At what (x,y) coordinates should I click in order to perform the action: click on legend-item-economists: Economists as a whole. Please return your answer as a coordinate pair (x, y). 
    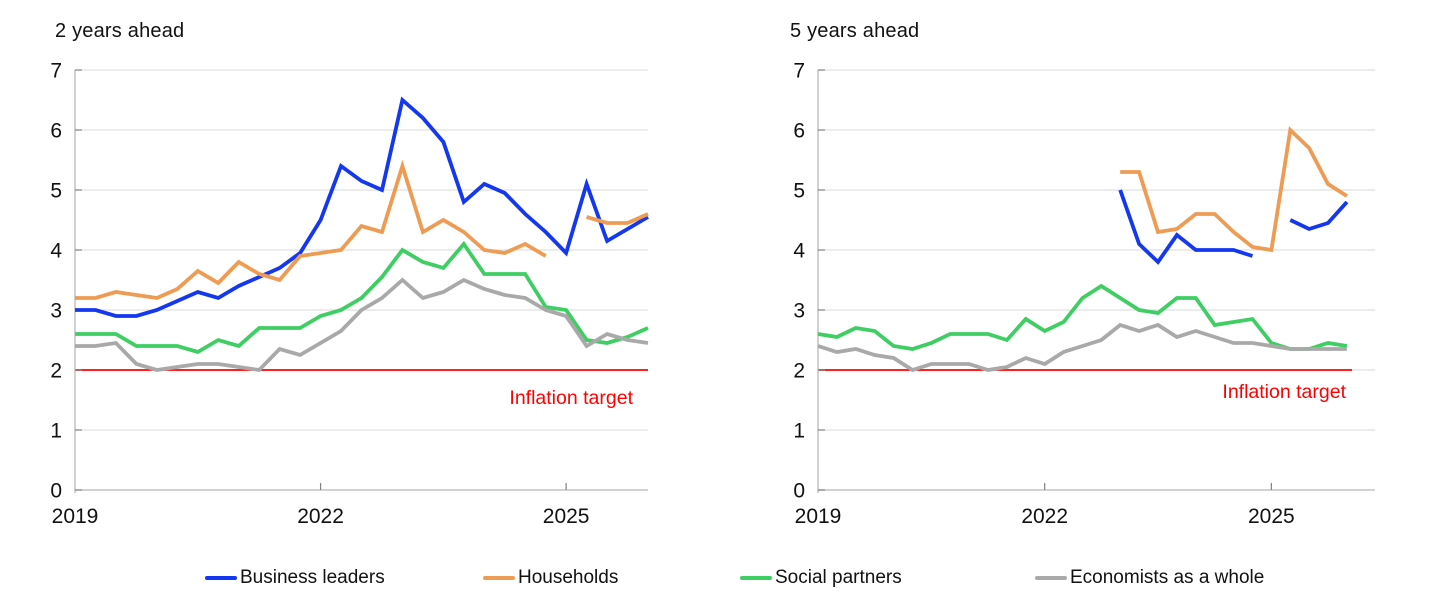
    Looking at the image, I should click on (1149, 578).